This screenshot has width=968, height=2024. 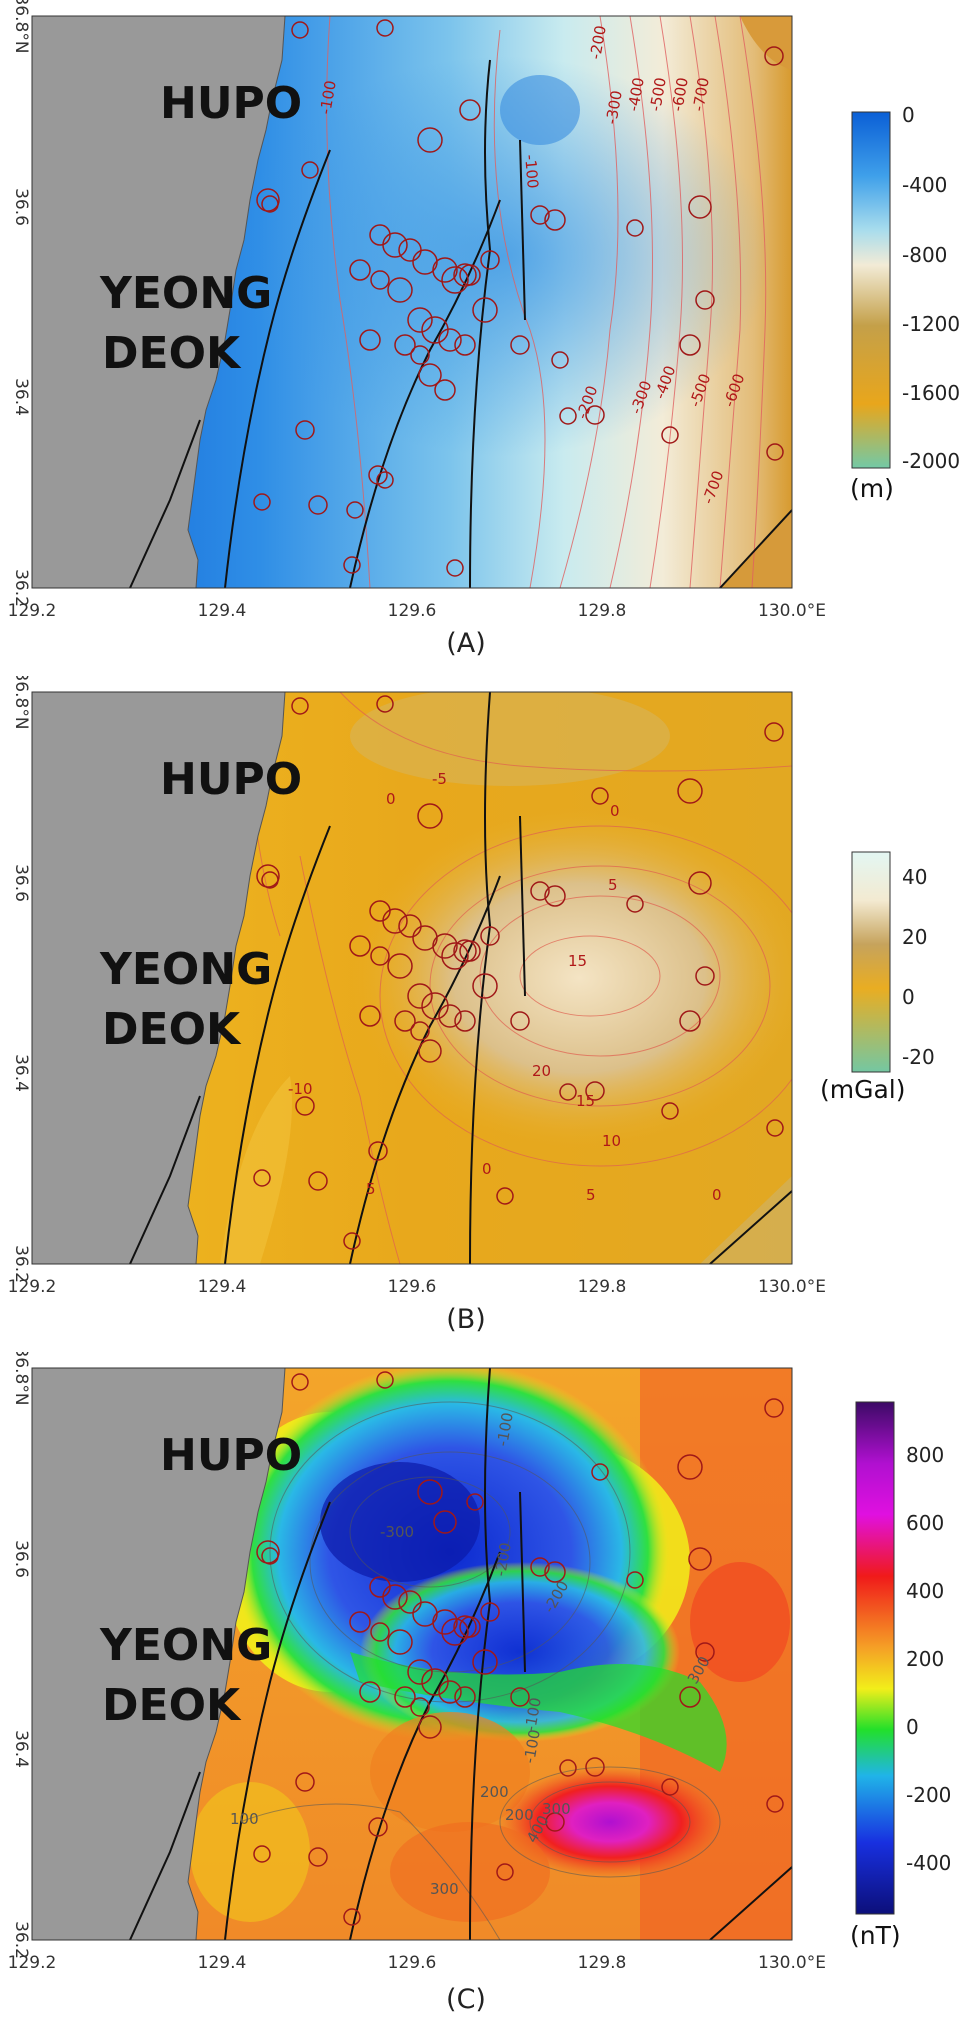 I want to click on colorbar: 40 20 0 -20 (mGal), so click(x=877, y=977).